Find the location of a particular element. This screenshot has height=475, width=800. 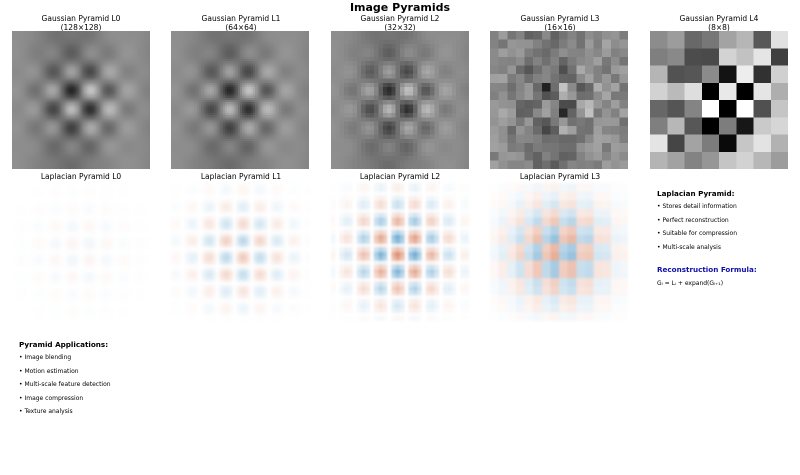

laplacian-l2-title: Laplacian Pyramid L2 is located at coordinates (400, 176).